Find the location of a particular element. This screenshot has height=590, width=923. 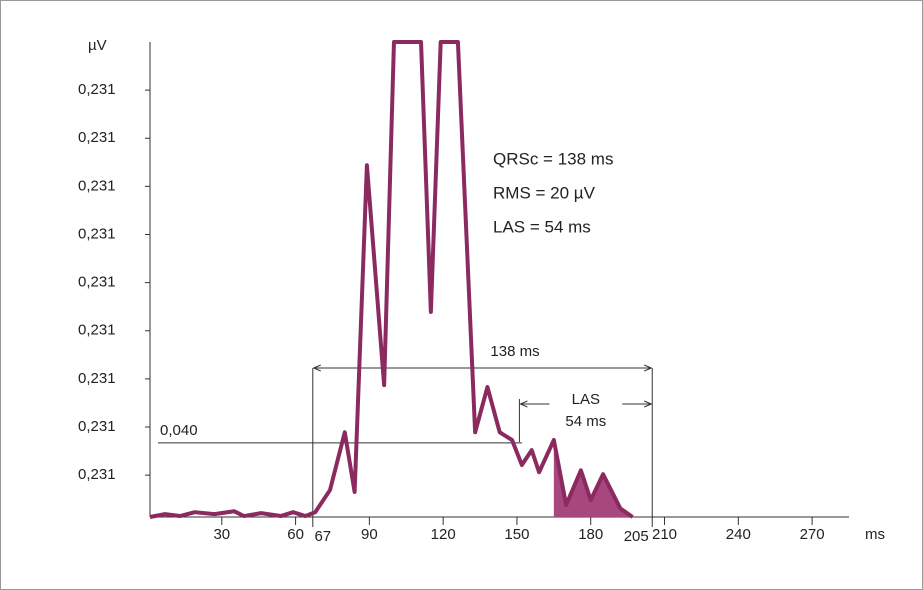

y-axis-label: µV is located at coordinates (97, 45).